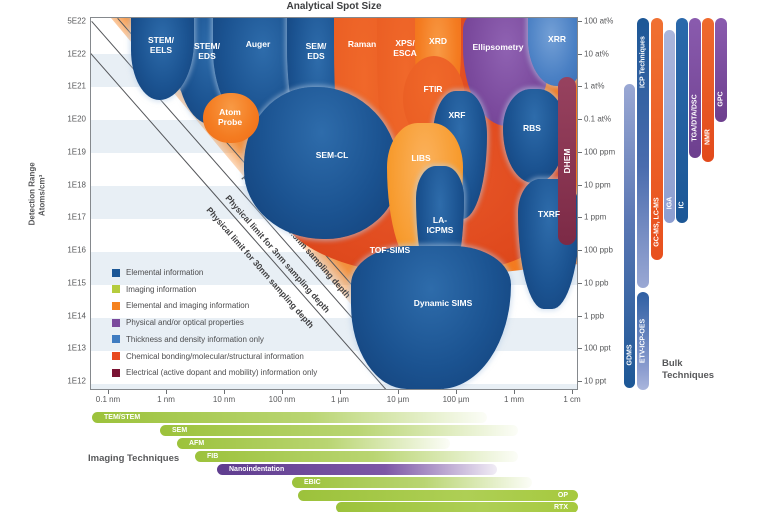  What do you see at coordinates (557, 38) in the screenshot?
I see `xrr-label: XRR` at bounding box center [557, 38].